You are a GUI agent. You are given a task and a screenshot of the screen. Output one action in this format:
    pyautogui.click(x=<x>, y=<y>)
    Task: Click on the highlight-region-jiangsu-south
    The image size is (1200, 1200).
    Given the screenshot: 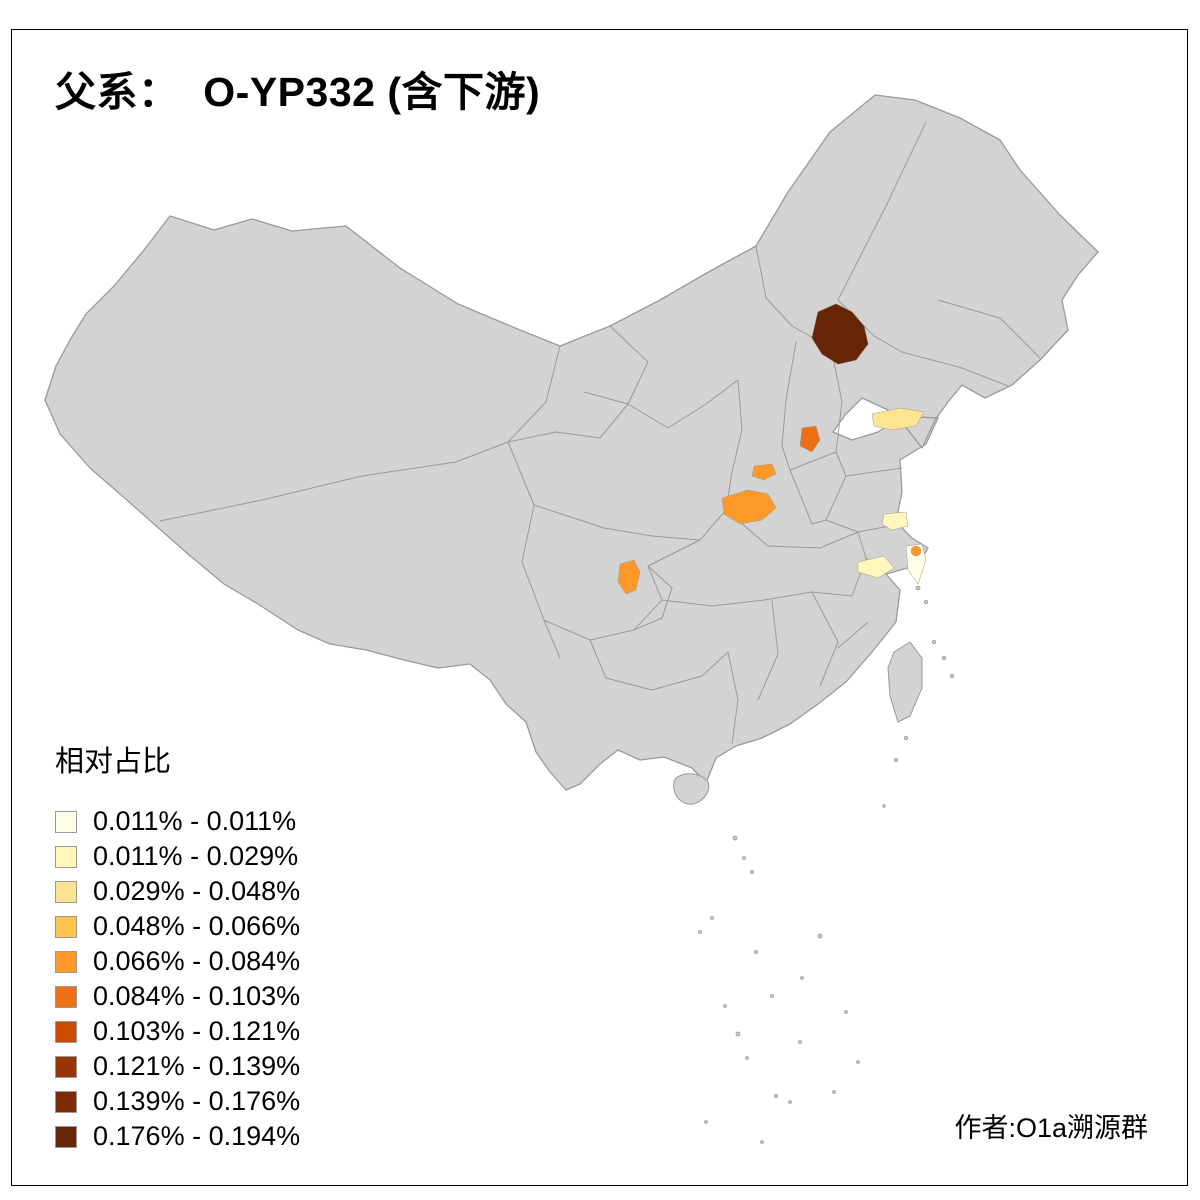 What is the action you would take?
    pyautogui.click(x=876, y=567)
    